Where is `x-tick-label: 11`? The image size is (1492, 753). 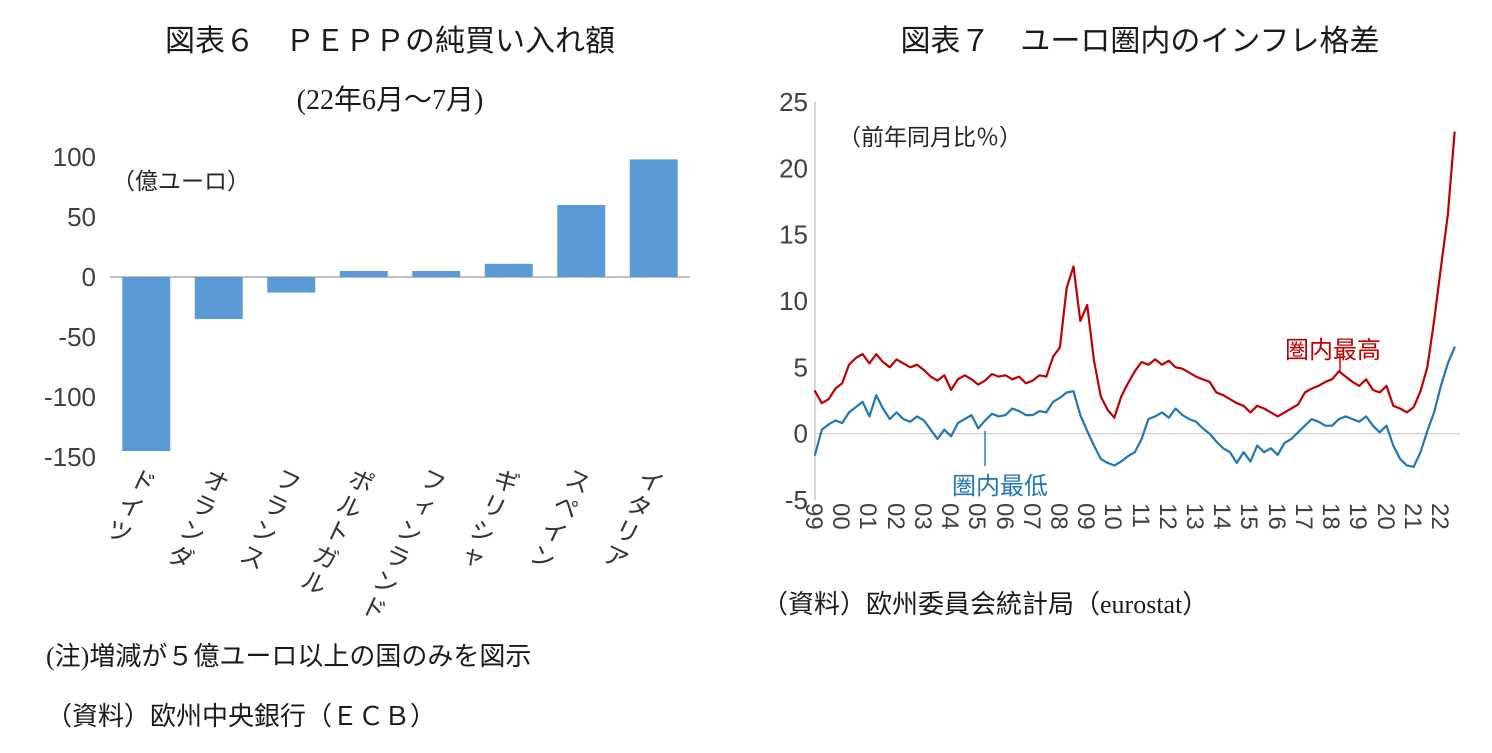 x-tick-label: 11 is located at coordinates (1140, 515).